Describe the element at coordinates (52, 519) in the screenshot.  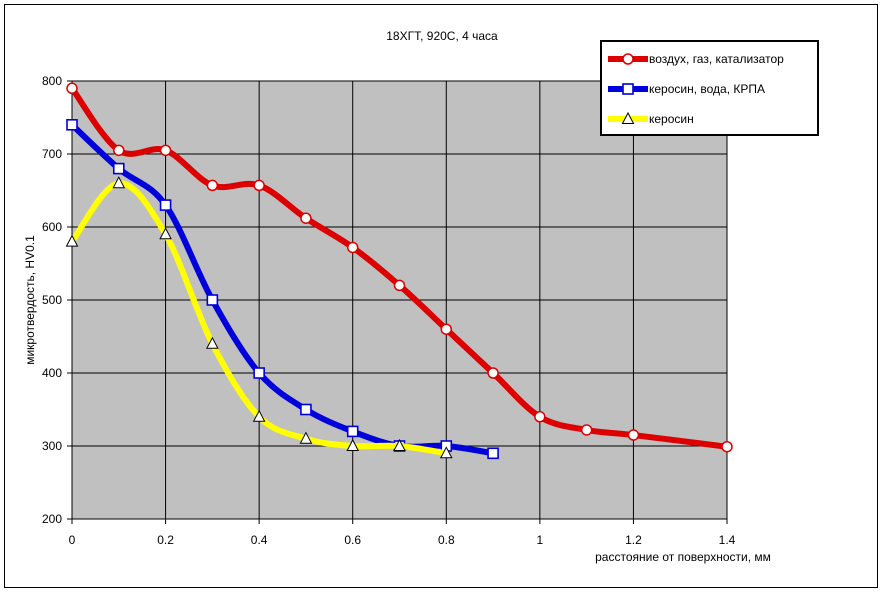
I see `y-tick-label: 200` at that location.